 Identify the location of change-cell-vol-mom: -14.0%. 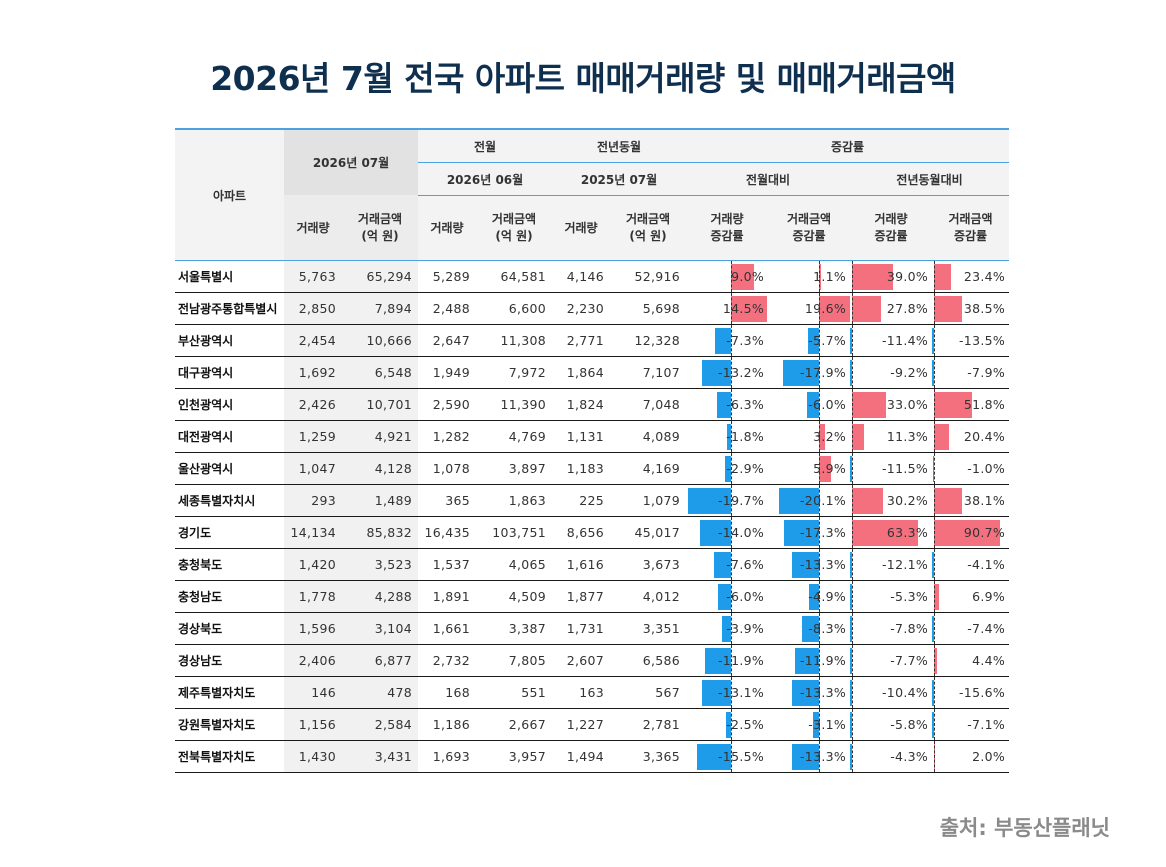
(727, 532).